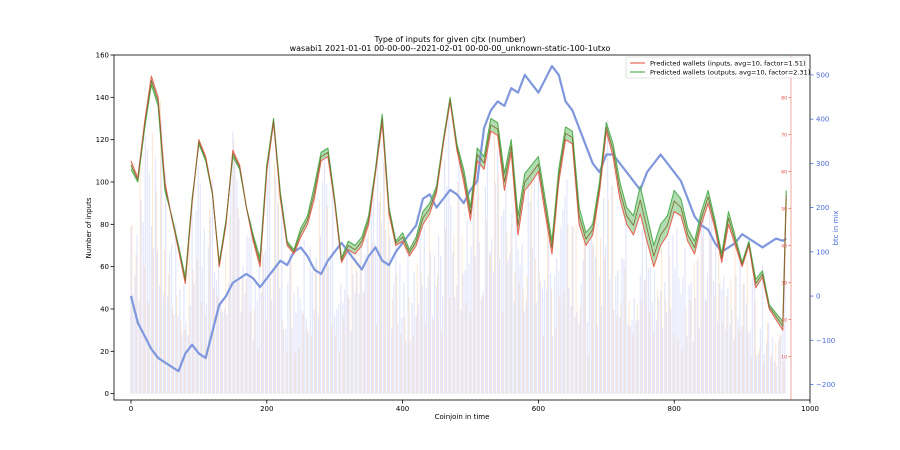  I want to click on y-tick-label: 0, so click(107, 394).